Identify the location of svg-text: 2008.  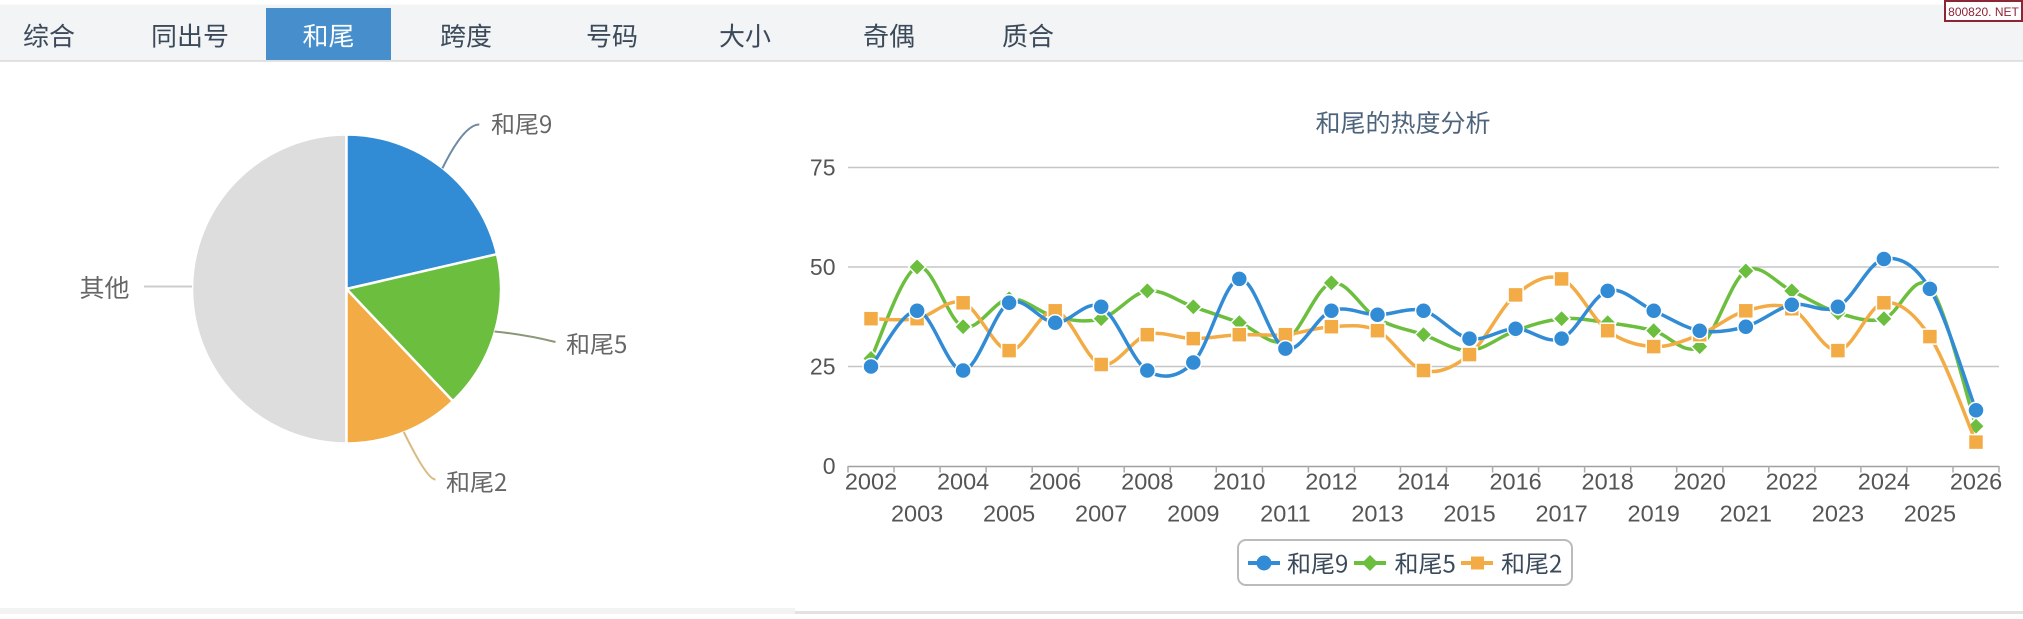
(1147, 482).